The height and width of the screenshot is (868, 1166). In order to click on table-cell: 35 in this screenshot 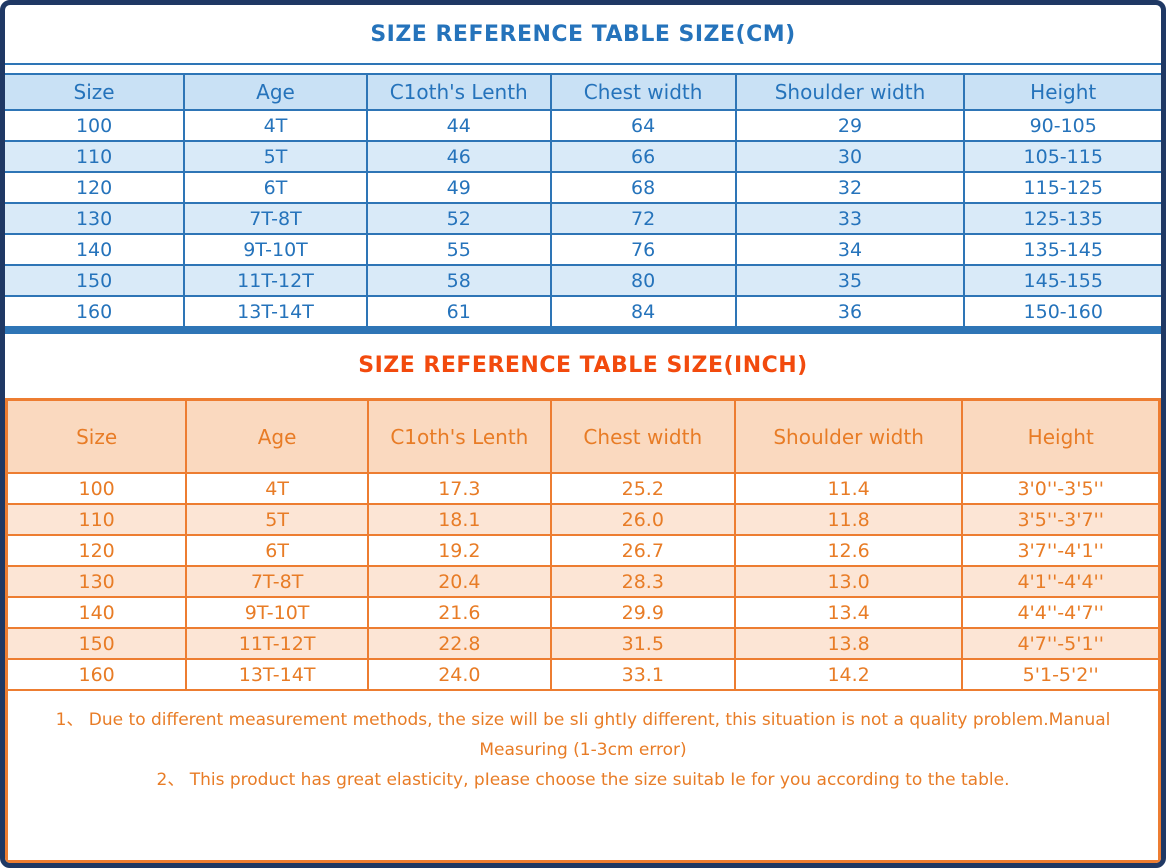, I will do `click(850, 280)`.